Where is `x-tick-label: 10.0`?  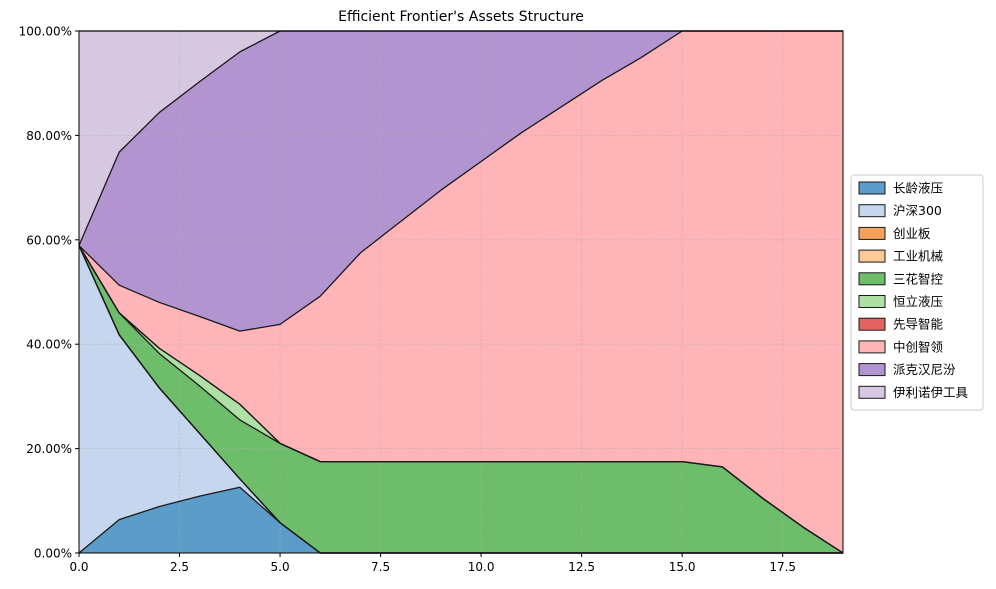
x-tick-label: 10.0 is located at coordinates (481, 567).